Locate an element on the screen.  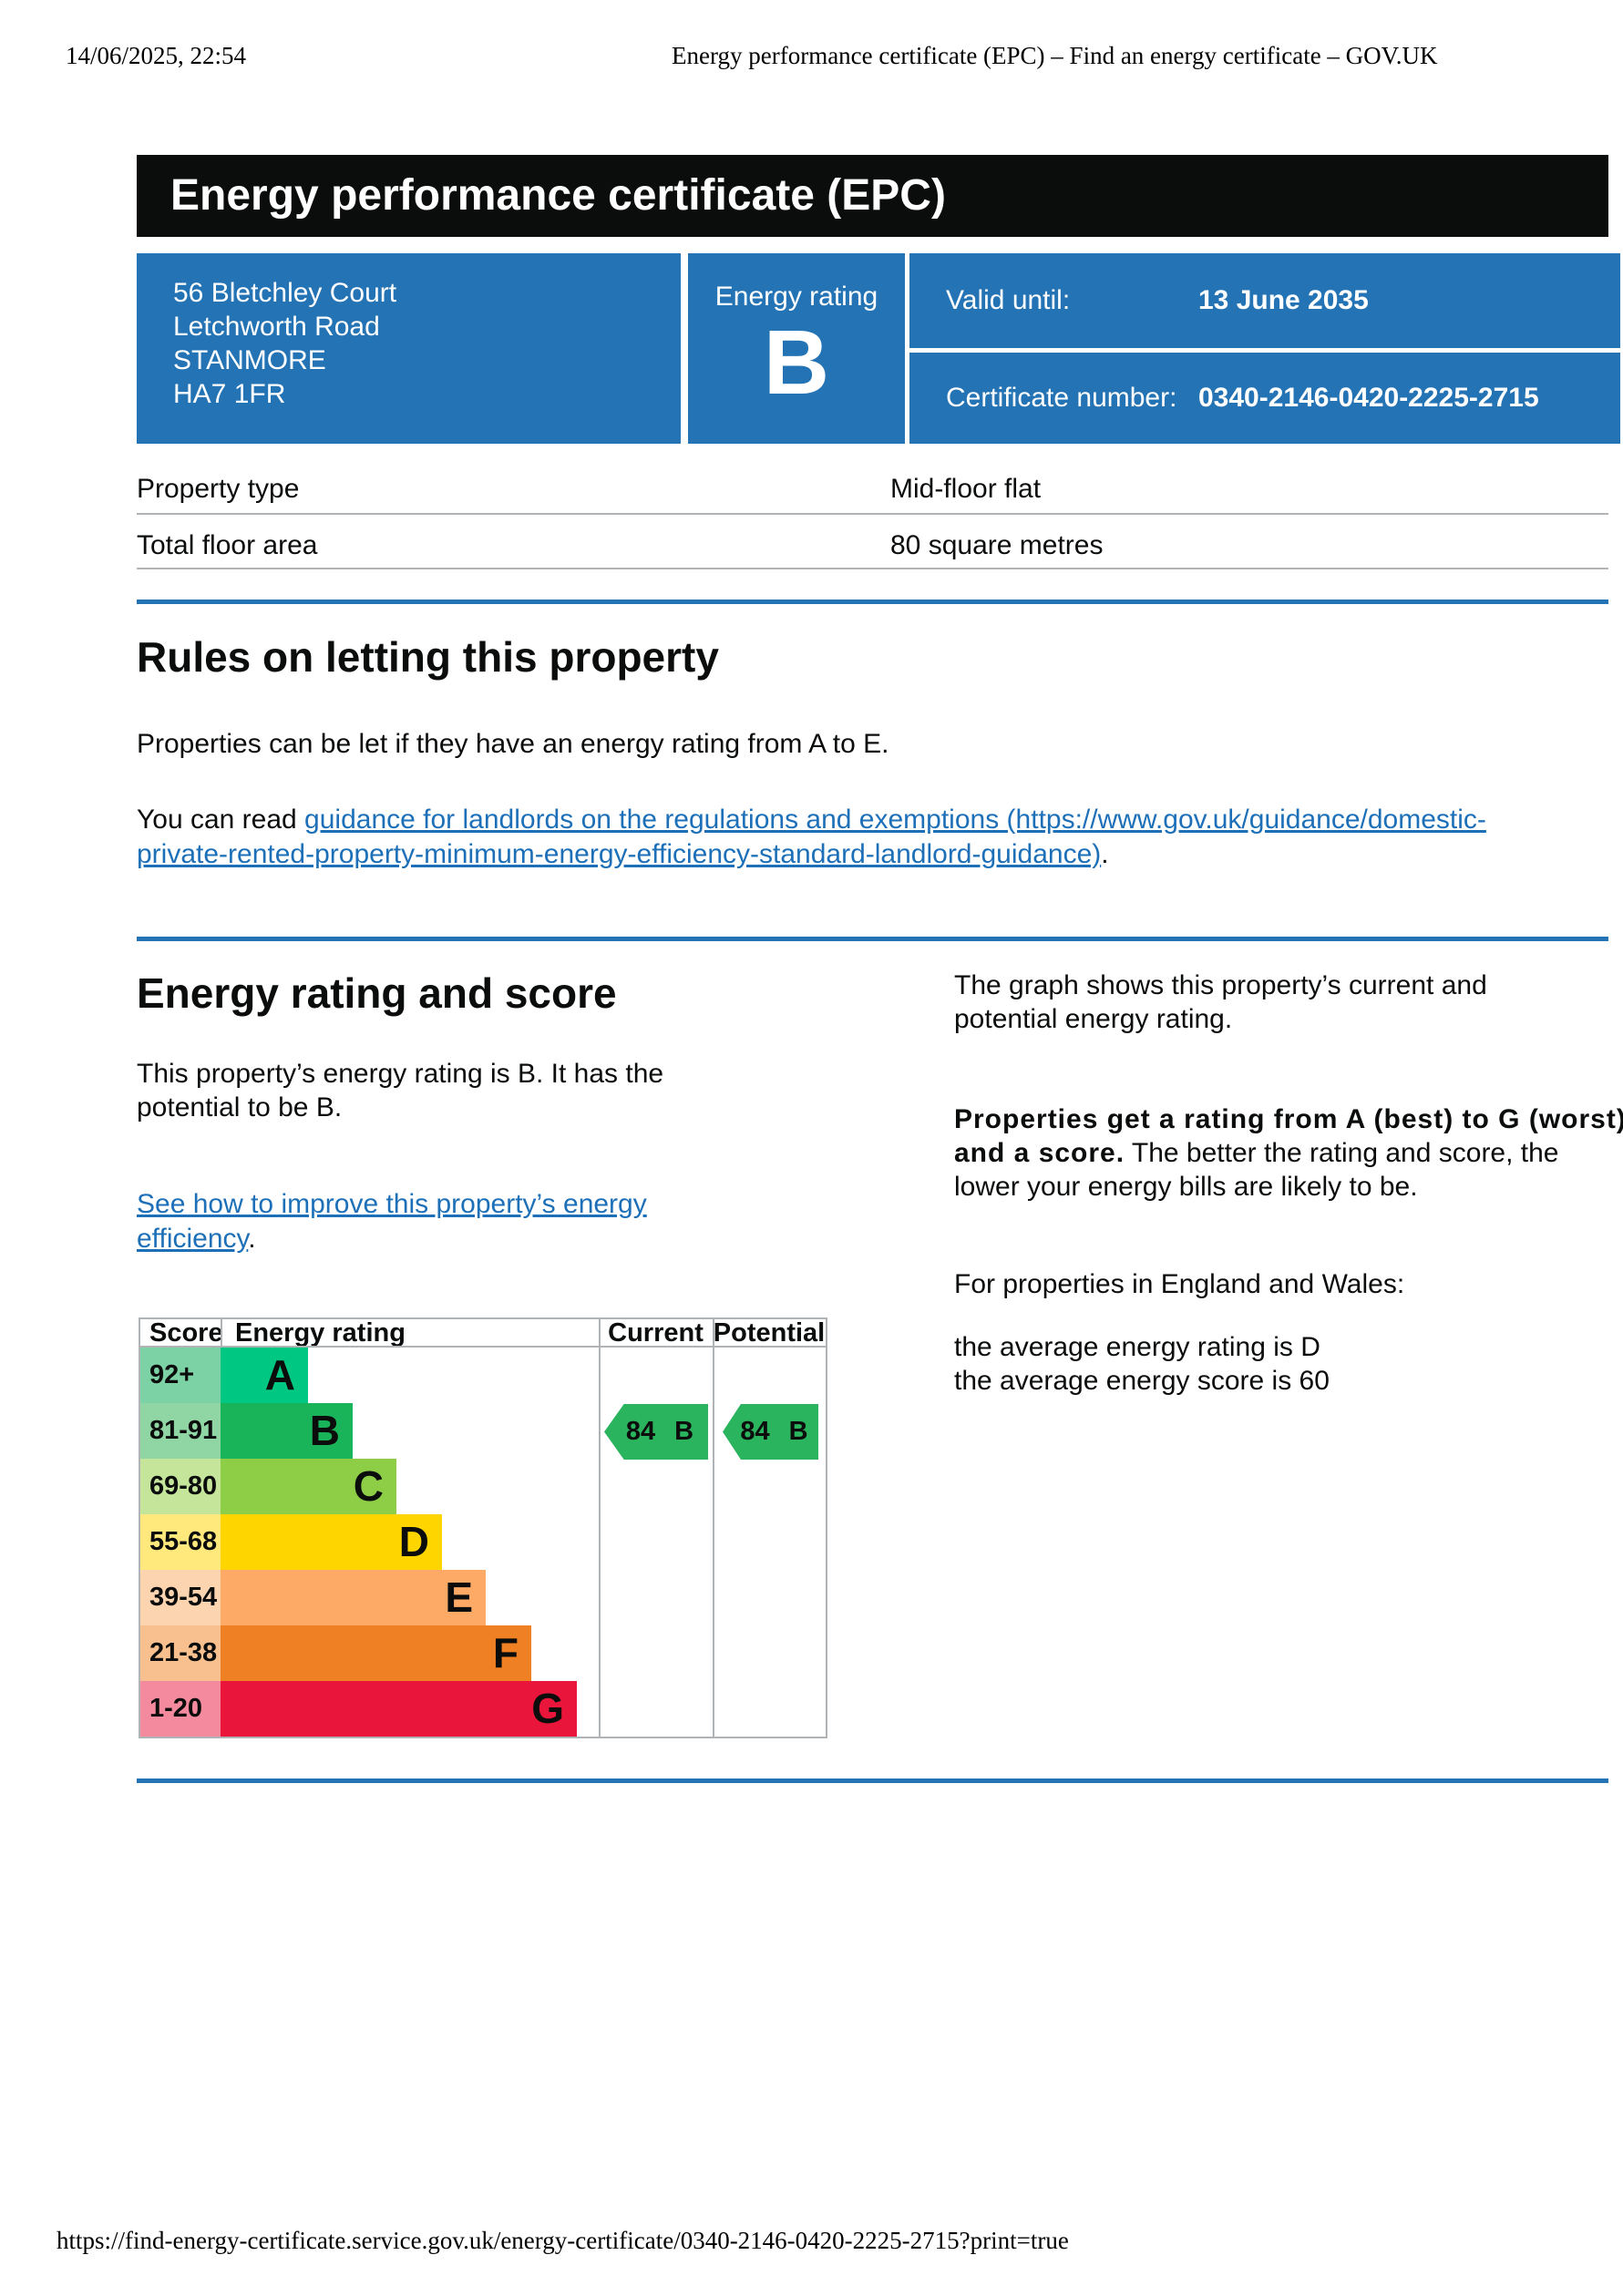
certificate-title: Energy performance certificate (EPC) is located at coordinates (558, 195).